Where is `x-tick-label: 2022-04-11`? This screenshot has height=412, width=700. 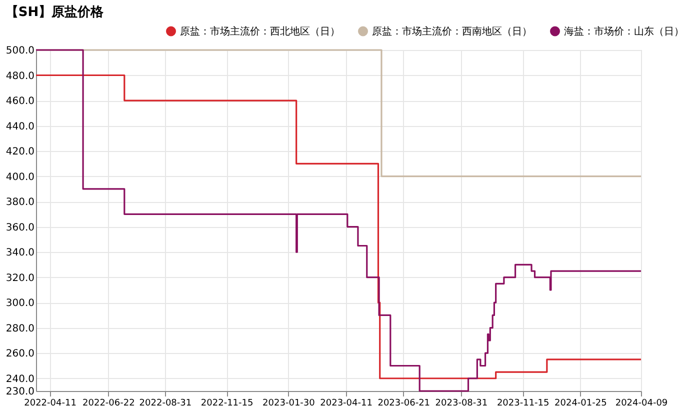 x-tick-label: 2022-04-11 is located at coordinates (50, 403).